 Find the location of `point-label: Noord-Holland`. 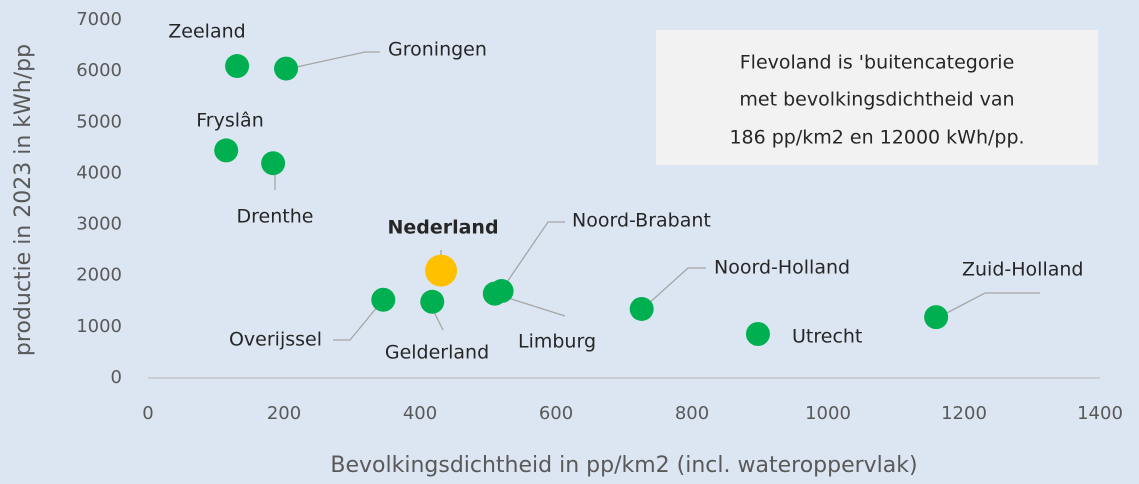

point-label: Noord-Holland is located at coordinates (782, 268).